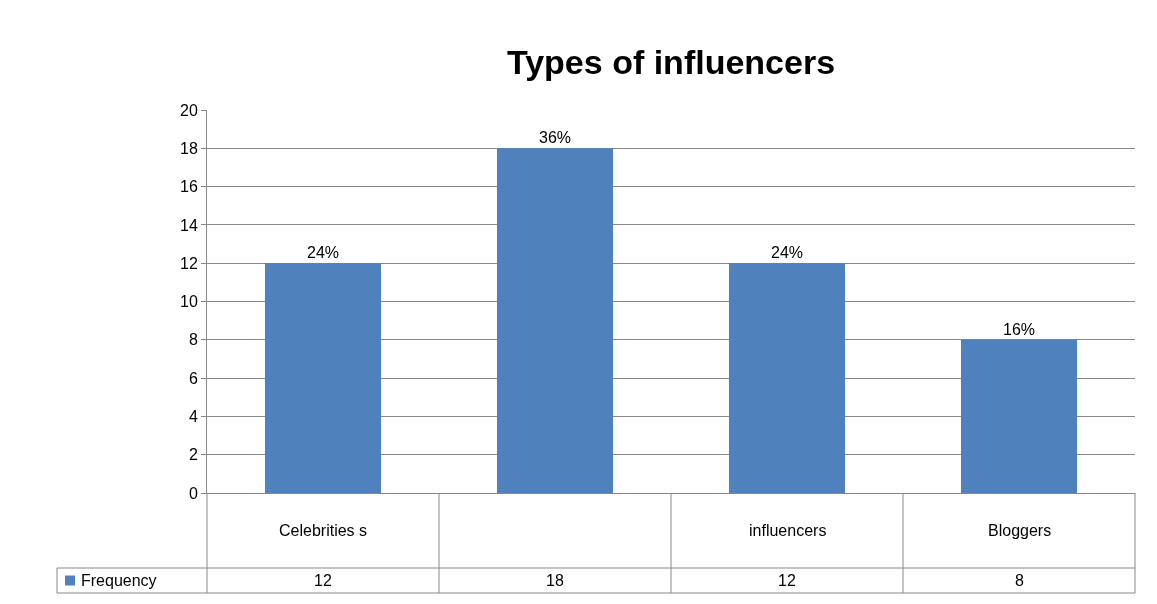 The image size is (1157, 604). Describe the element at coordinates (1020, 530) in the screenshot. I see `x-tick-label: Bloggers` at that location.